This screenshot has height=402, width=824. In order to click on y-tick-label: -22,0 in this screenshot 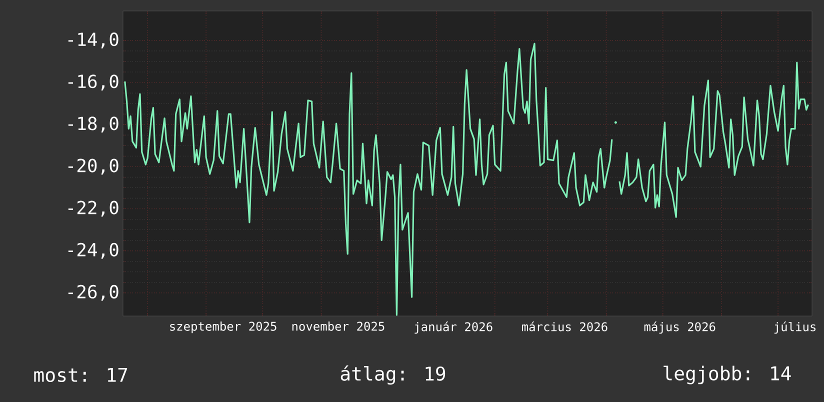, I will do `click(93, 208)`.